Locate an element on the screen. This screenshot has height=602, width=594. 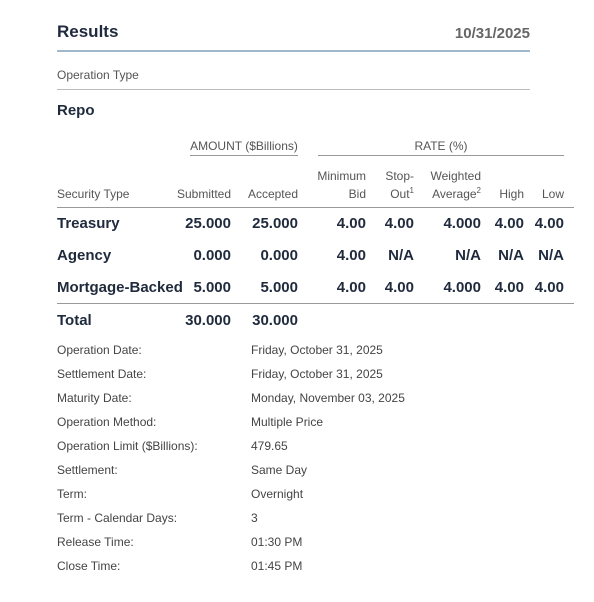
row-accepted: 5.000 is located at coordinates (279, 287).